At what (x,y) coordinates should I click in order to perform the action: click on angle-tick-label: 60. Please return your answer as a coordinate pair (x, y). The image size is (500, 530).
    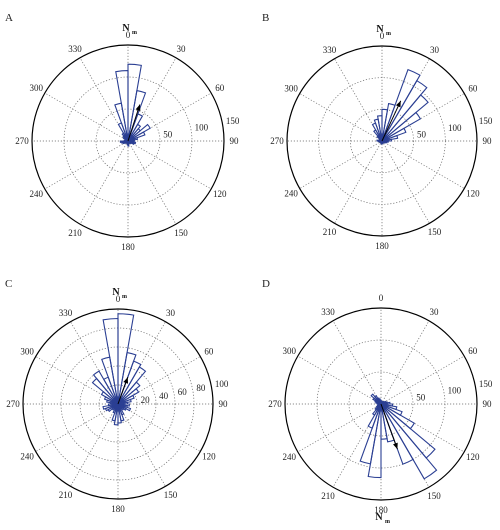
    Looking at the image, I should click on (220, 88).